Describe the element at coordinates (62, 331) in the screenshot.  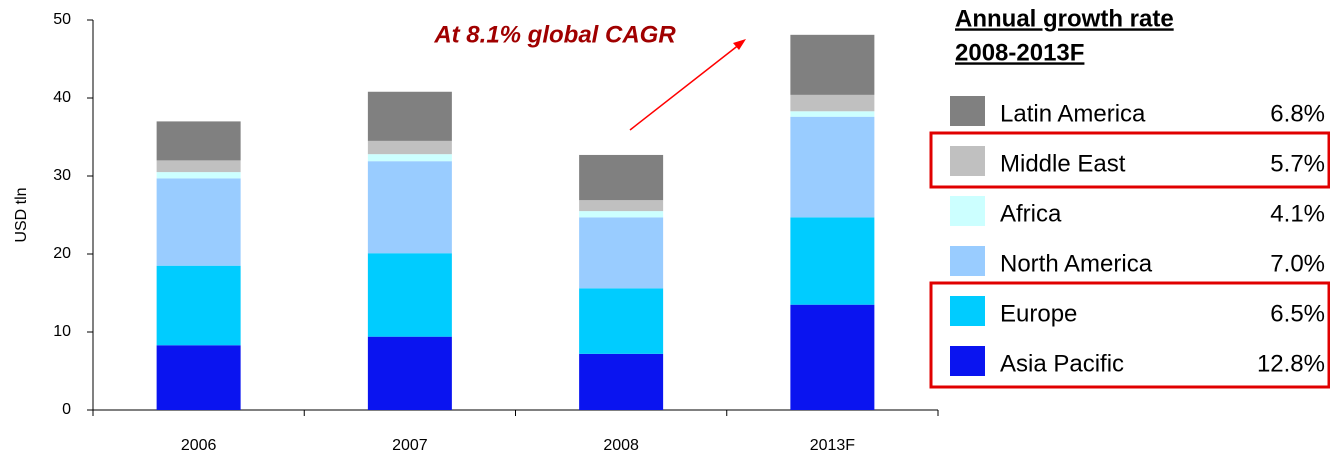
I see `y-tick-label: 10` at that location.